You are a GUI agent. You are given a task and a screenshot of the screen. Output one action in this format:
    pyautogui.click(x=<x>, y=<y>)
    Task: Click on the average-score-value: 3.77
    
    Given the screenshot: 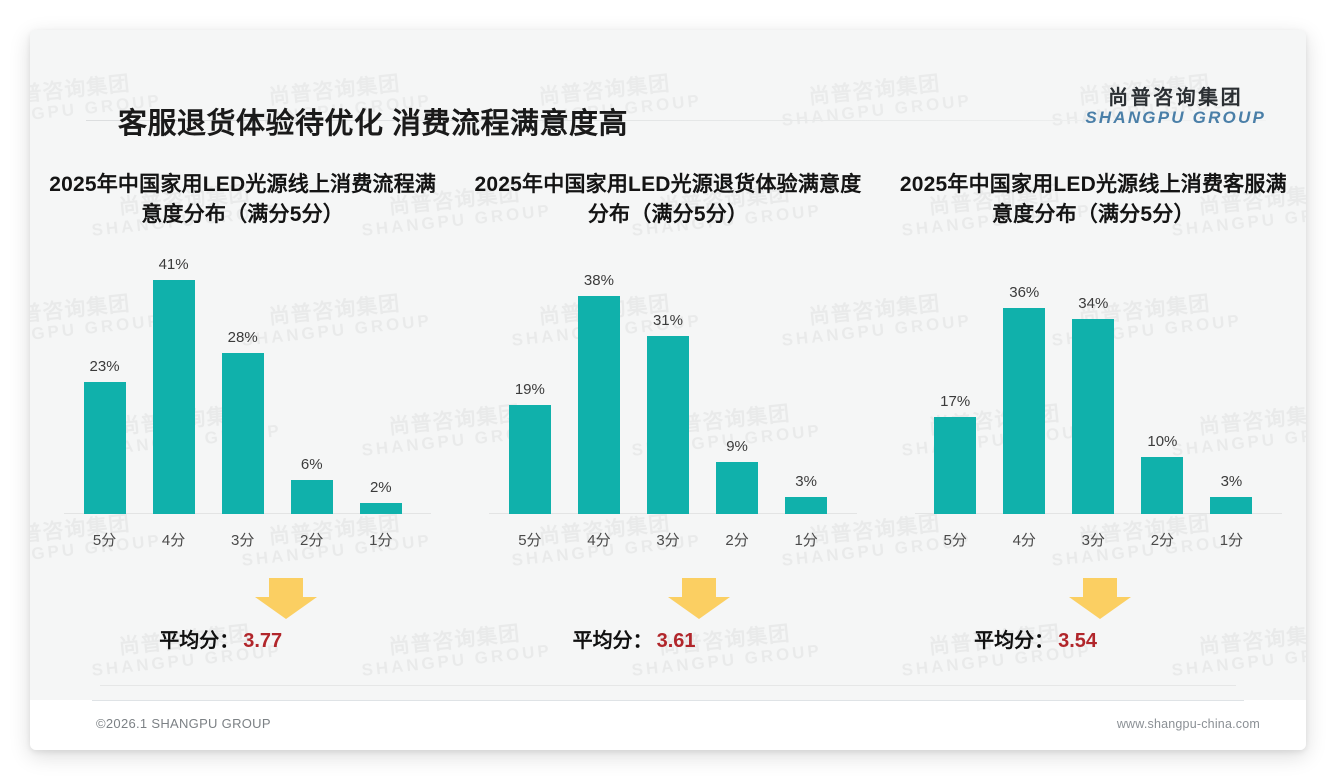 What is the action you would take?
    pyautogui.click(x=263, y=640)
    